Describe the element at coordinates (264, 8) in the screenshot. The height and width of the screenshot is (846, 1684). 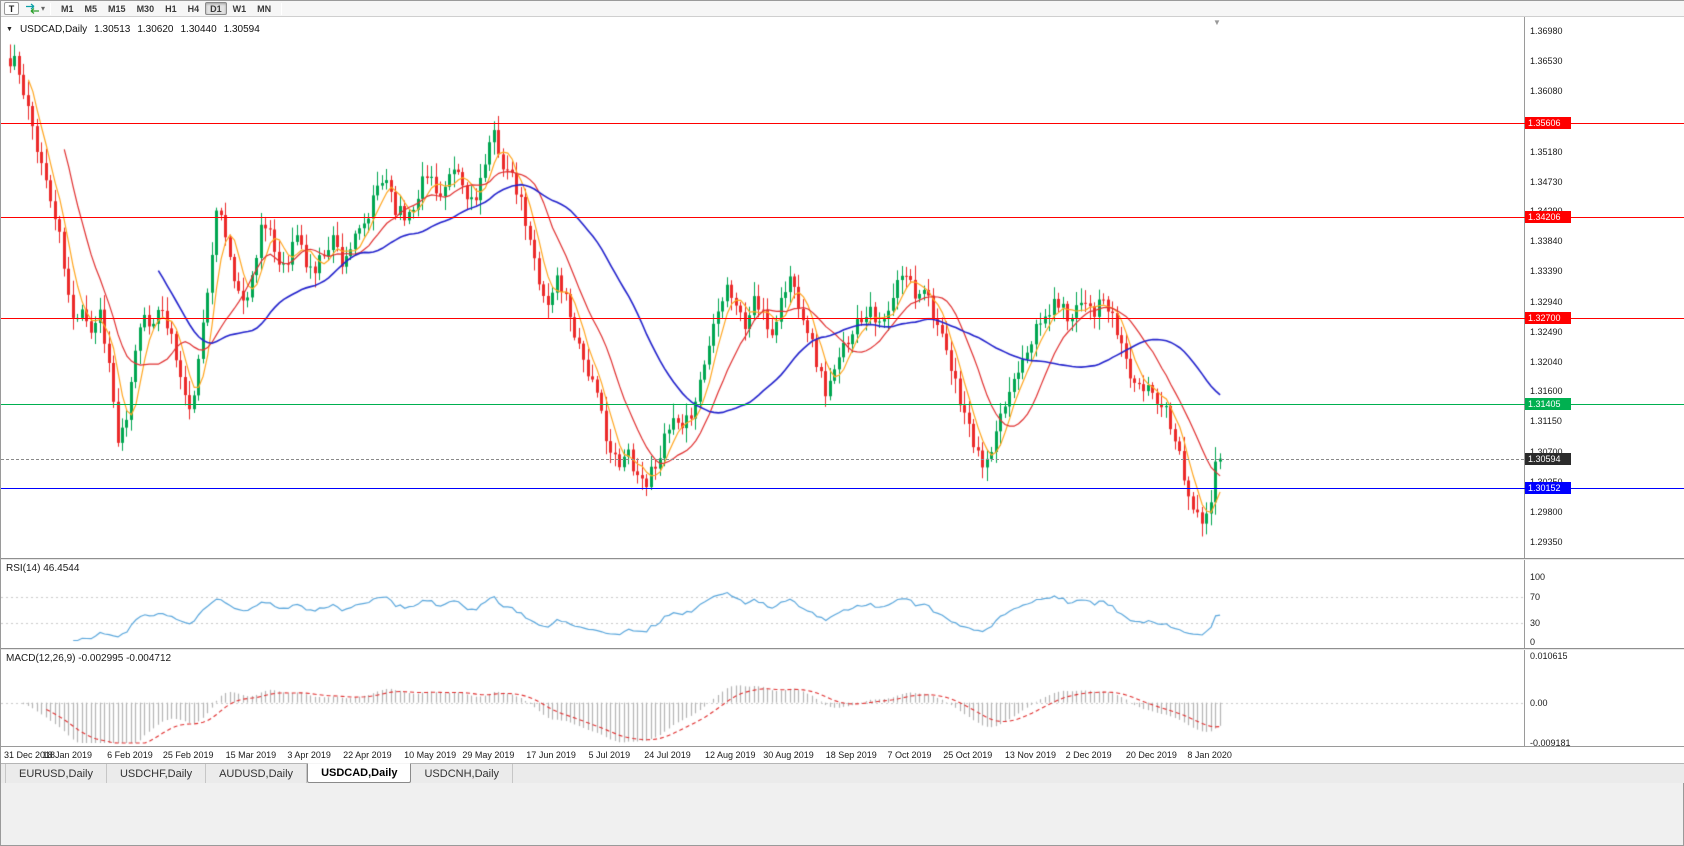
I see `timeframe-button-mn: MN` at that location.